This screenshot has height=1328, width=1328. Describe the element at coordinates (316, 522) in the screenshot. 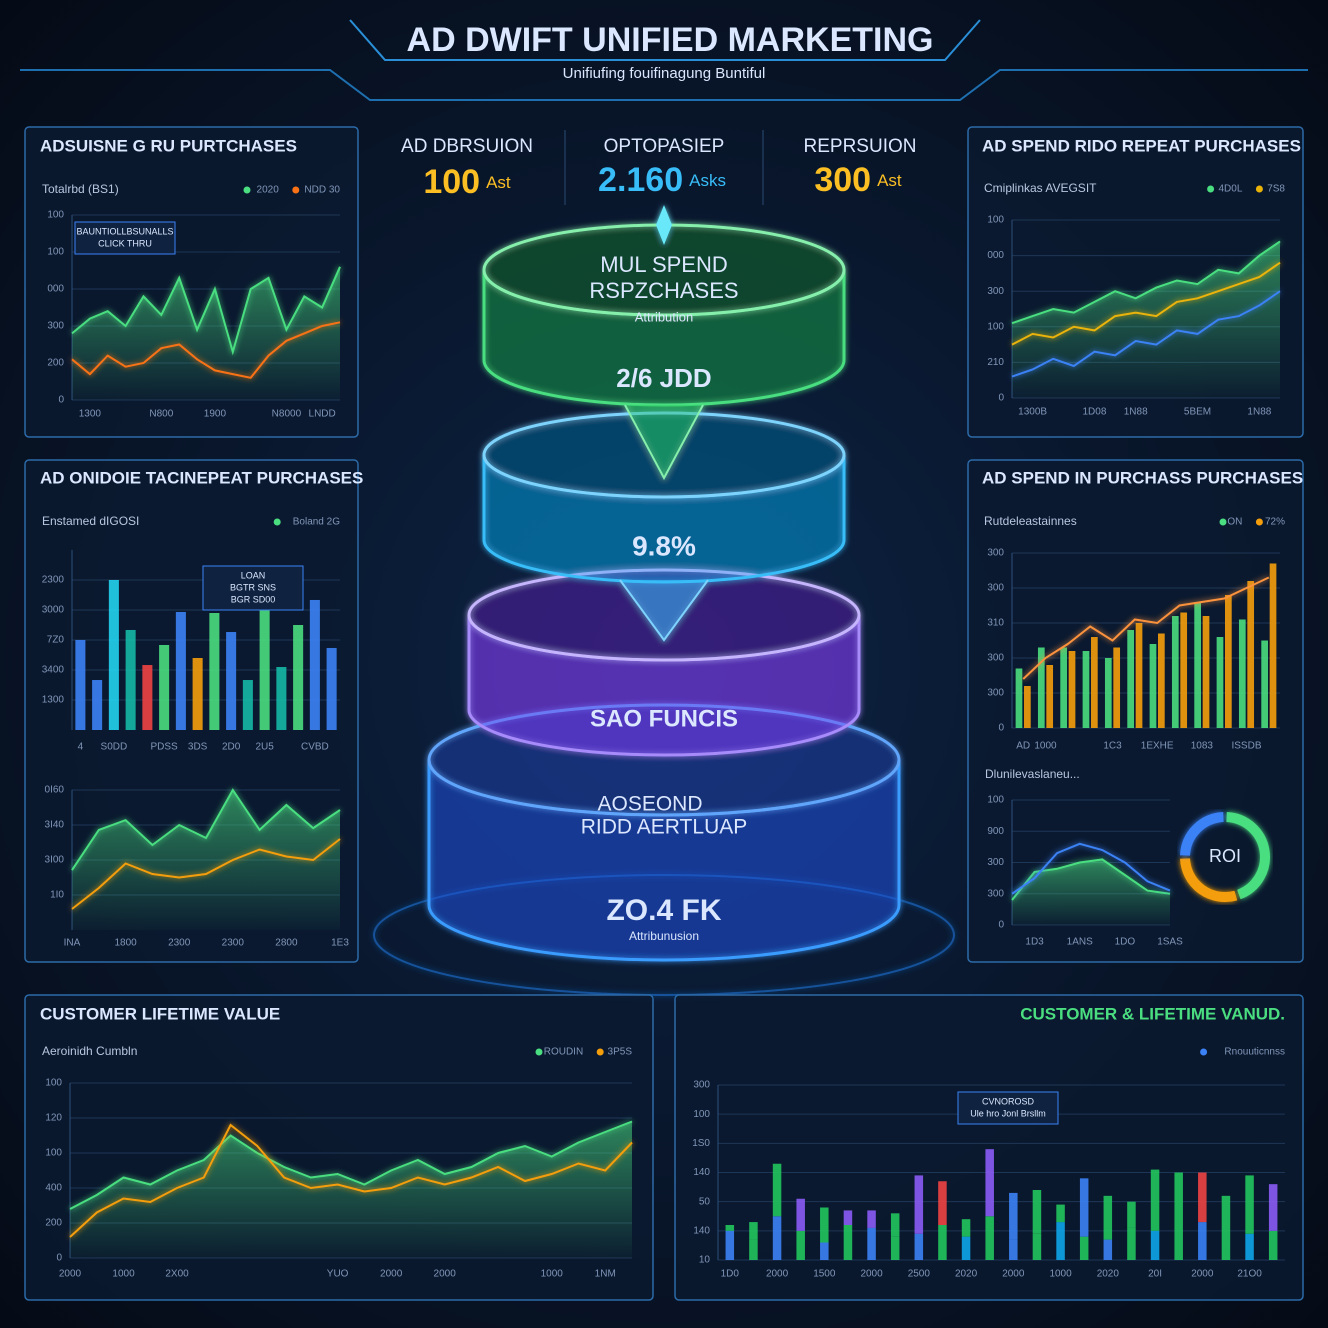

I see `legend-label: Boland 2G` at that location.